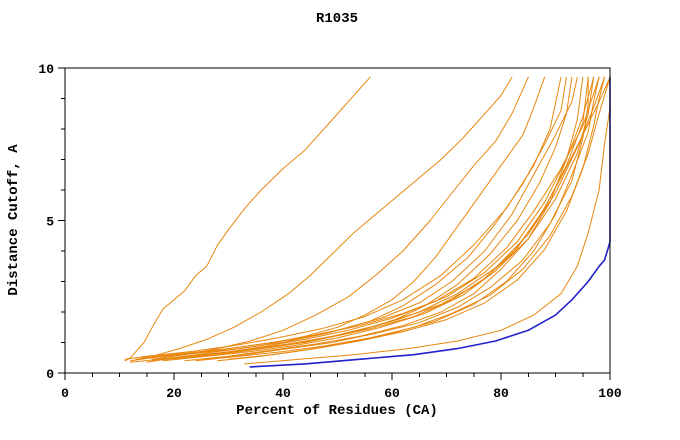 Image resolution: width=680 pixels, height=440 pixels. What do you see at coordinates (50, 374) in the screenshot?
I see `y-tick-label: 0` at bounding box center [50, 374].